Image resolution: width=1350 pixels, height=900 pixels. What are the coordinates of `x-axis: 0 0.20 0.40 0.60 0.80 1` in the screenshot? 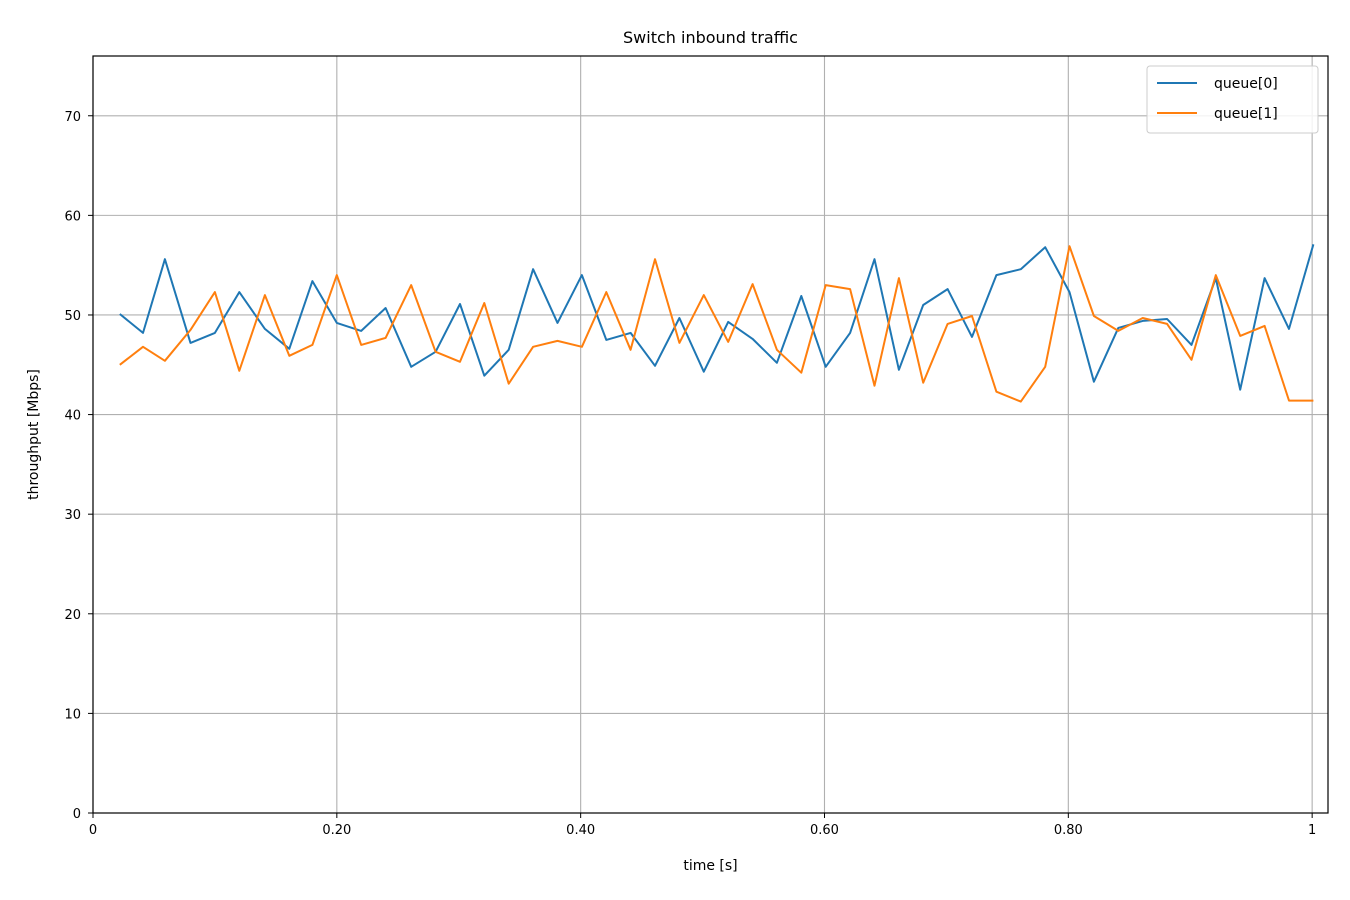 It's located at (702, 825).